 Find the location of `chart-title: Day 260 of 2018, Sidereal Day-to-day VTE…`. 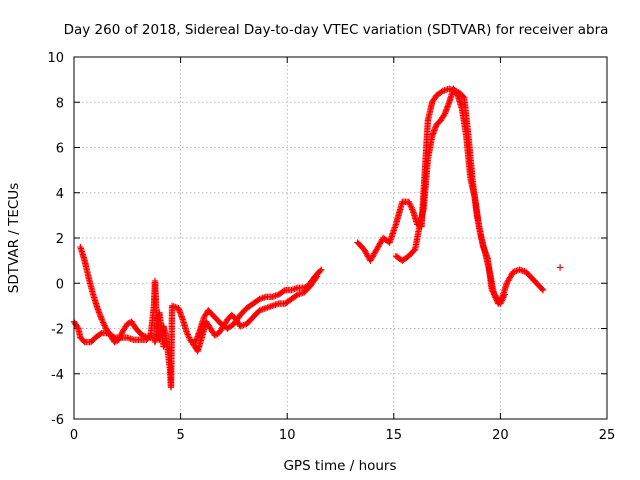

chart-title: Day 260 of 2018, Sidereal Day-to-day VTE… is located at coordinates (336, 30).